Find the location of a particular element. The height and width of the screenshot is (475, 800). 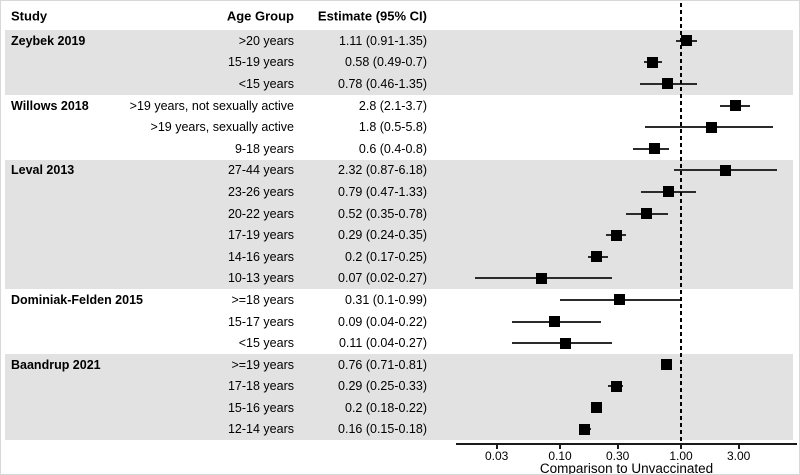

forest-row: 15-17 years 0.09 (0.04-0.22) is located at coordinates (400, 322).